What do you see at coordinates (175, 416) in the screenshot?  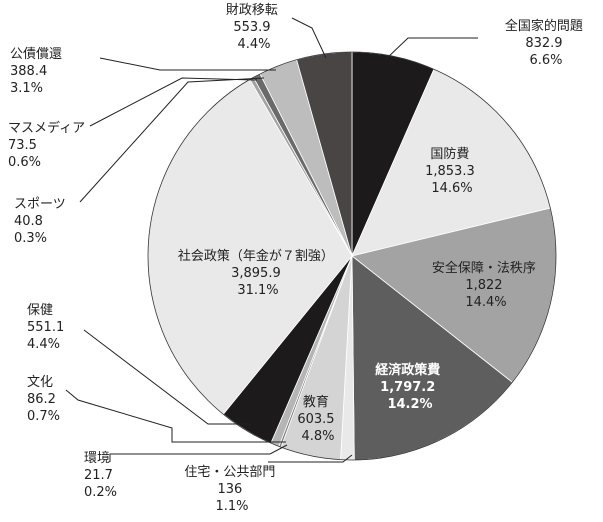 I see `leader-culture` at bounding box center [175, 416].